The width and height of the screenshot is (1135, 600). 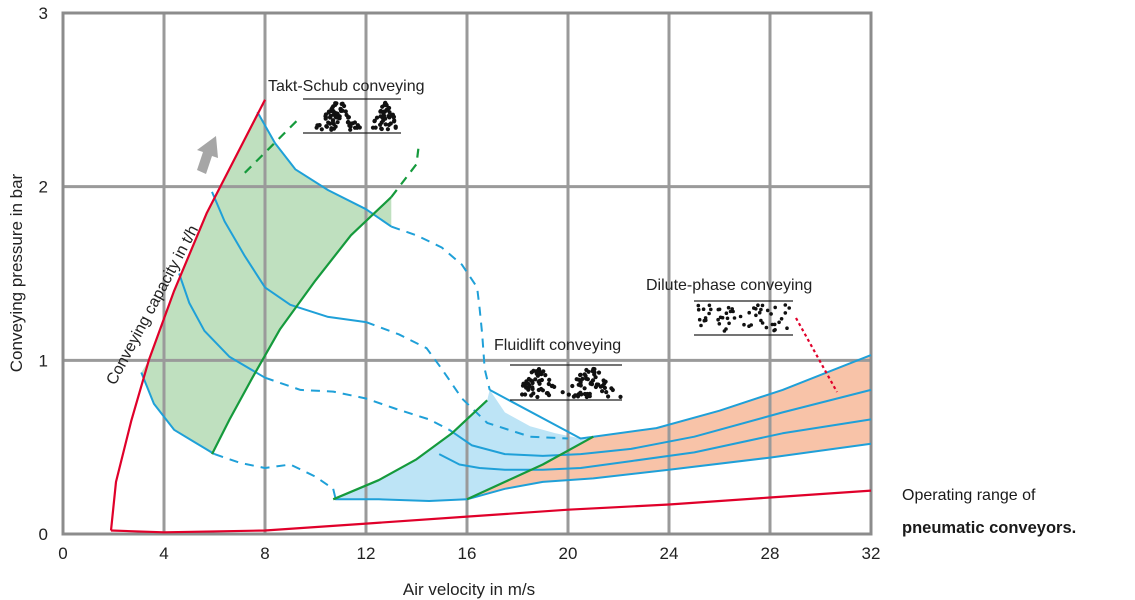 What do you see at coordinates (62, 553) in the screenshot?
I see `x-tick-label: 0` at bounding box center [62, 553].